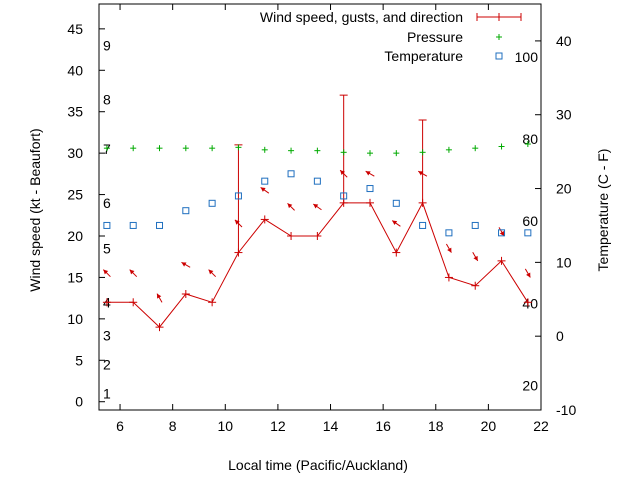 The width and height of the screenshot is (640, 480). I want to click on x-tick-label: 22, so click(541, 426).